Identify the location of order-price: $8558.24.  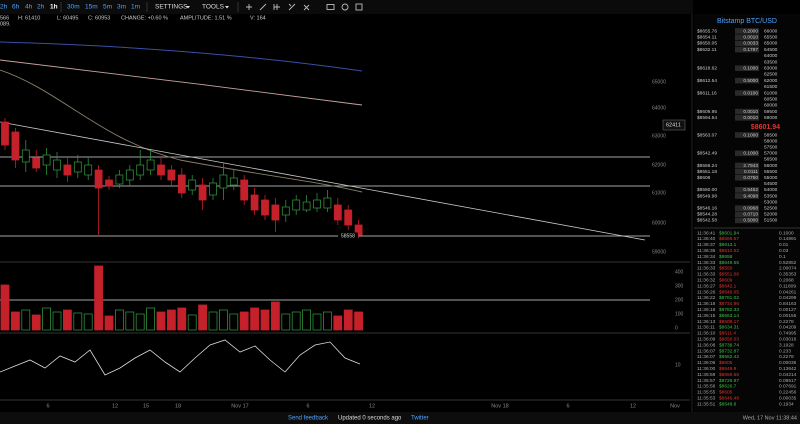
(707, 166).